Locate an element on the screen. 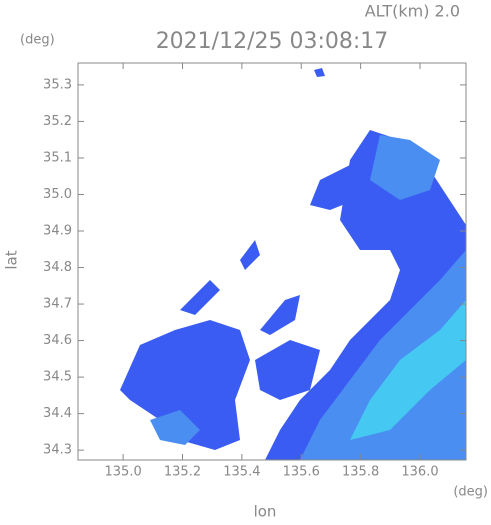 This screenshot has height=525, width=491. y-axis-label: lat is located at coordinates (12, 259).